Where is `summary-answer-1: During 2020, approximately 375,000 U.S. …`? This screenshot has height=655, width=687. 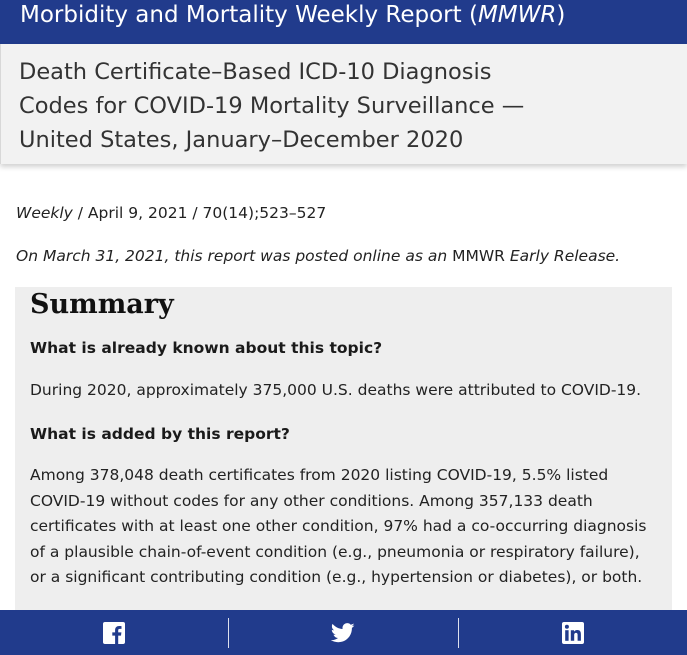
summary-answer-1: During 2020, approximately 375,000 U.S. … is located at coordinates (336, 390).